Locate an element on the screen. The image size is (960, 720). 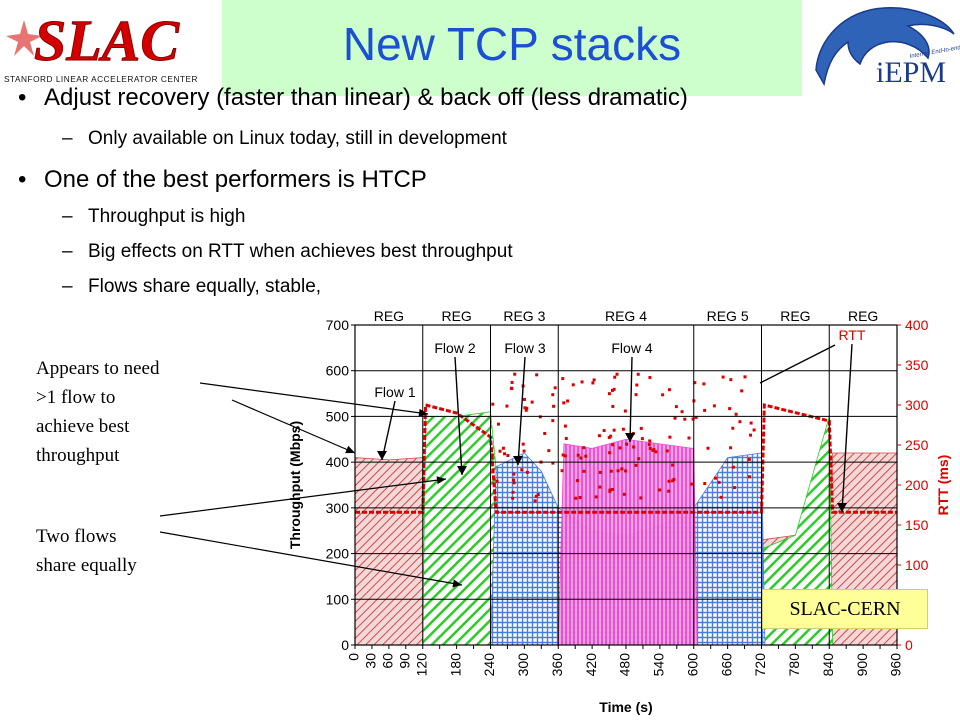
region-label: REG 3 is located at coordinates (524, 316).